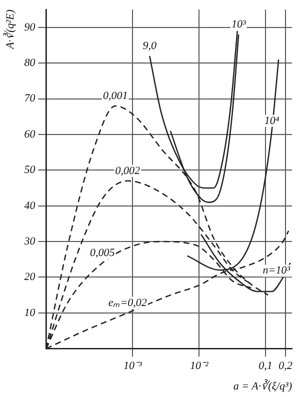  I want to click on y-tick-label: 30, so click(29, 241).